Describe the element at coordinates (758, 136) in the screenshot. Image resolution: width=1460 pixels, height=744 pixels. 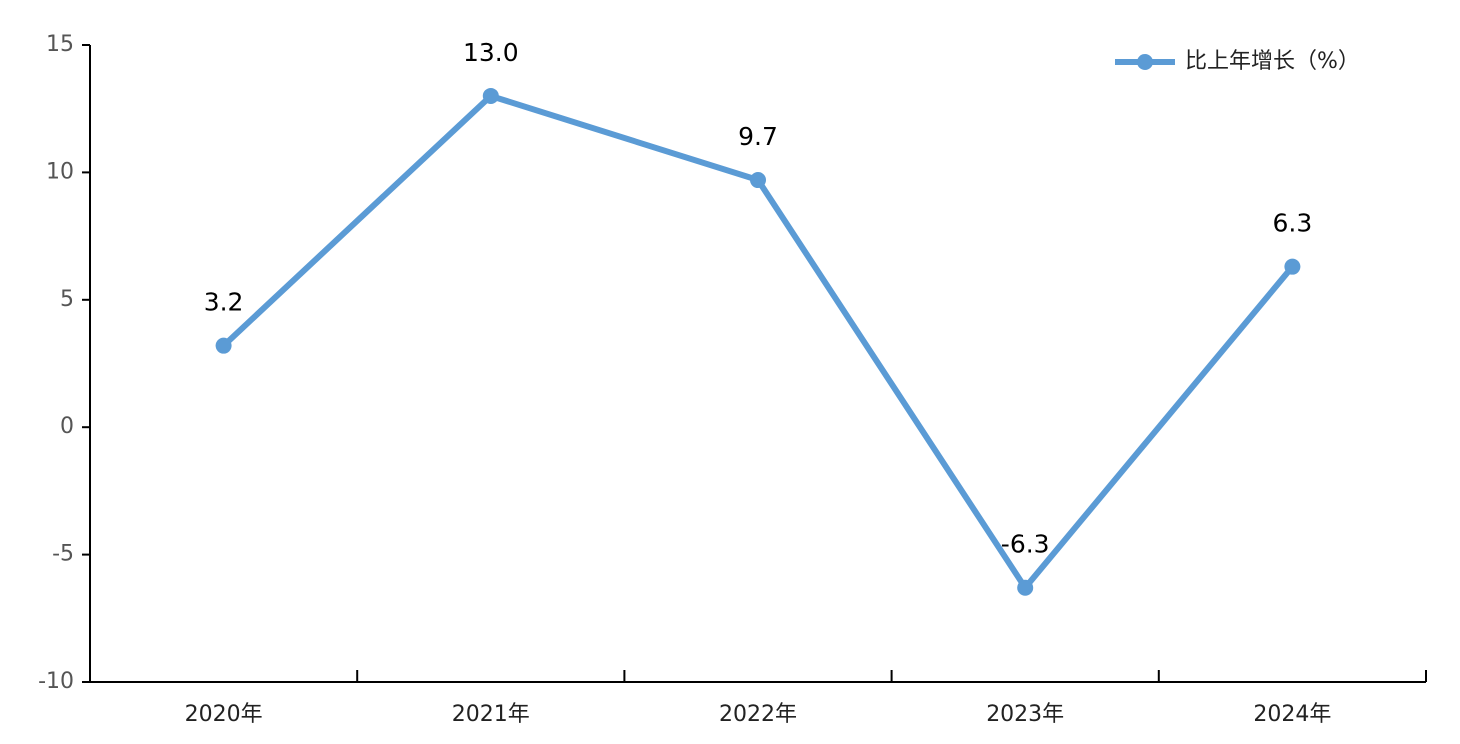
I see `data-label: 9.7` at that location.